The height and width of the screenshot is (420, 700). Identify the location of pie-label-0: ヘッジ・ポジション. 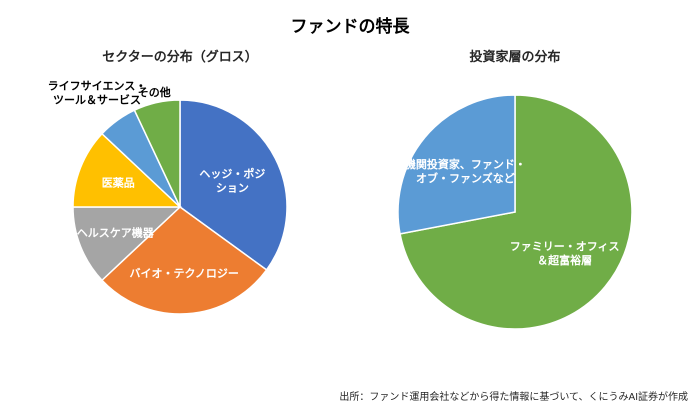
(232, 180).